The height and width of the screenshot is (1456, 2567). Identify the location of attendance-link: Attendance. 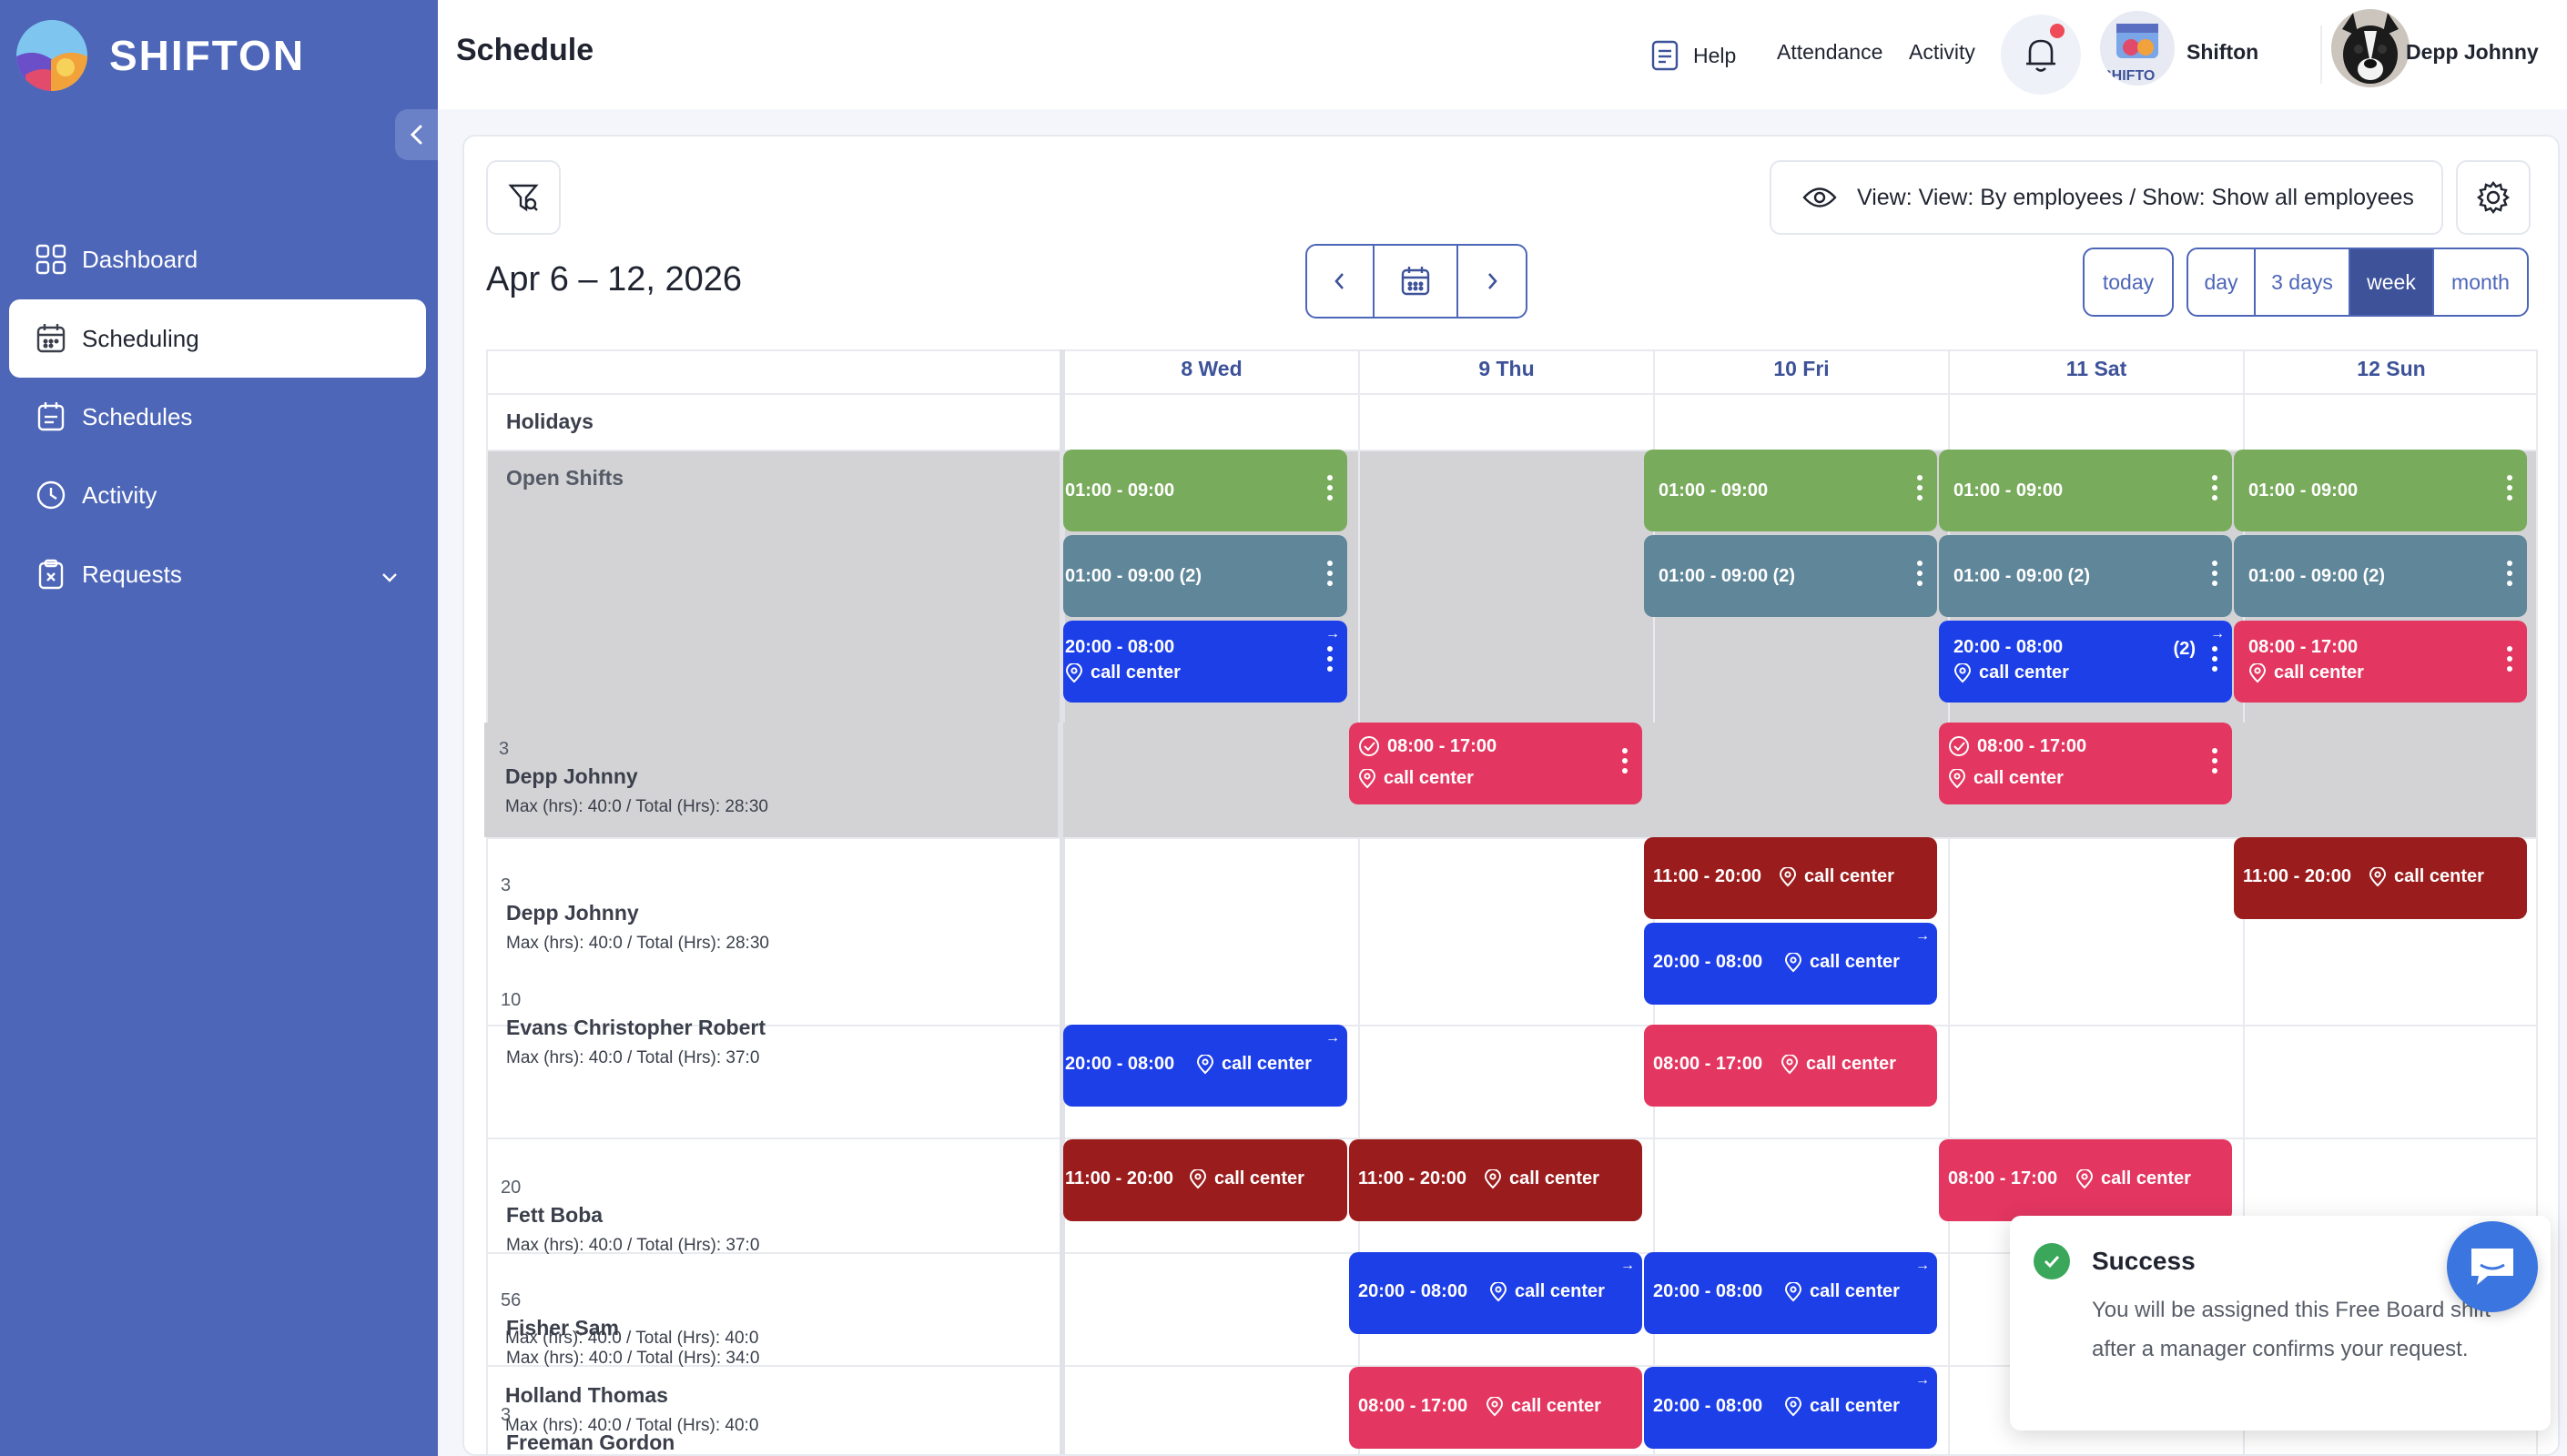
(1830, 52).